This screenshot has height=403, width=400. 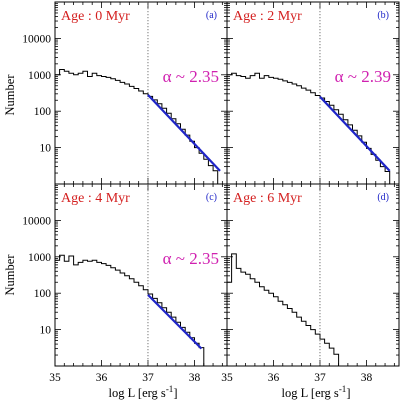 What do you see at coordinates (211, 15) in the screenshot?
I see `panel-tag: (a)` at bounding box center [211, 15].